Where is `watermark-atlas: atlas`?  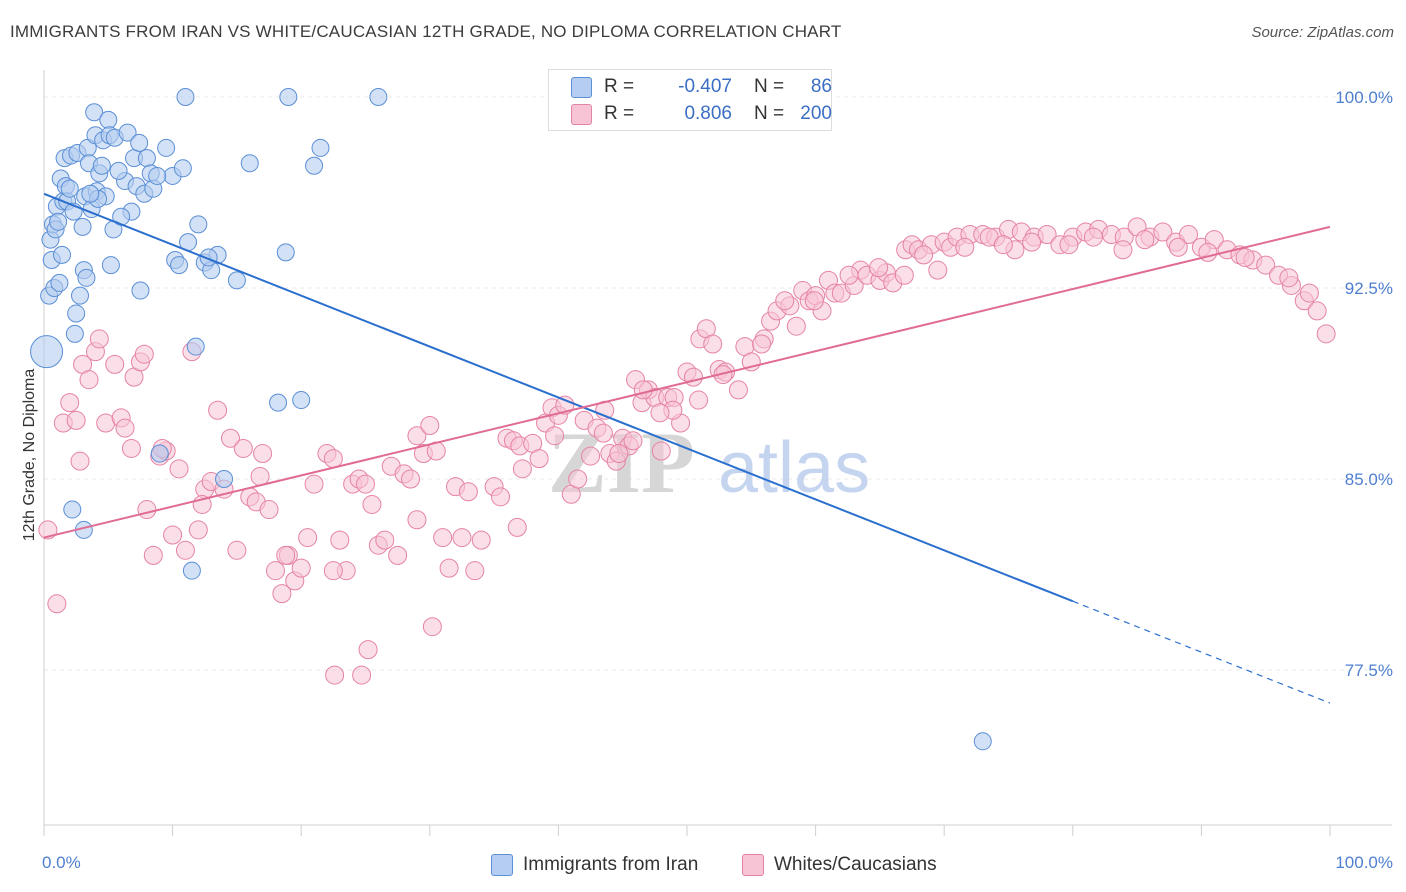 watermark-atlas: atlas is located at coordinates (794, 468).